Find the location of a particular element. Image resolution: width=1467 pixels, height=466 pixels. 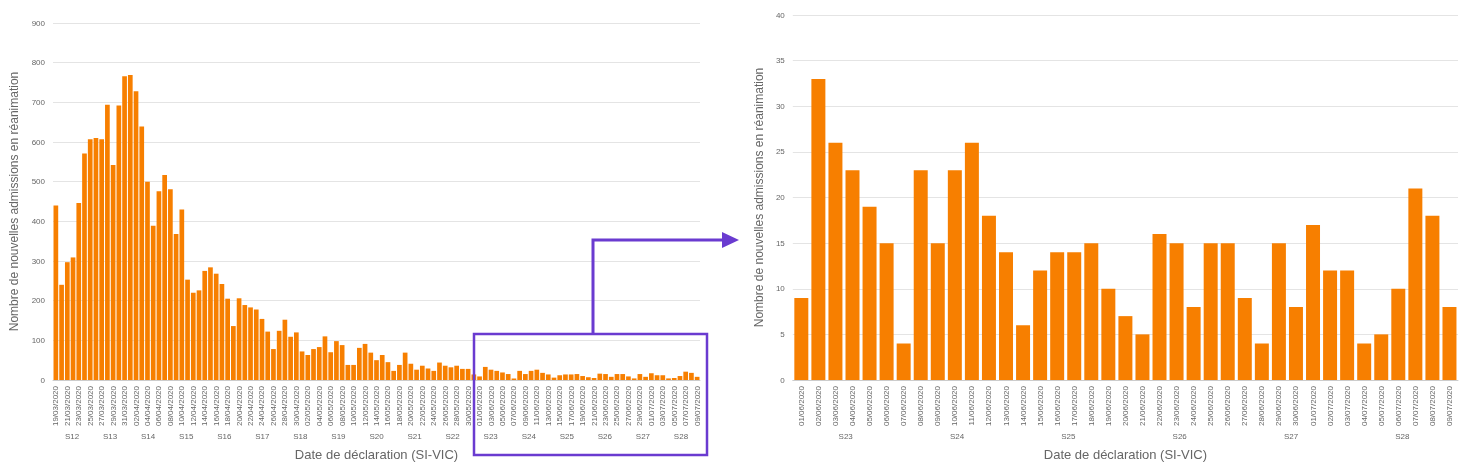

y-tick-label: 400 is located at coordinates (38, 221).